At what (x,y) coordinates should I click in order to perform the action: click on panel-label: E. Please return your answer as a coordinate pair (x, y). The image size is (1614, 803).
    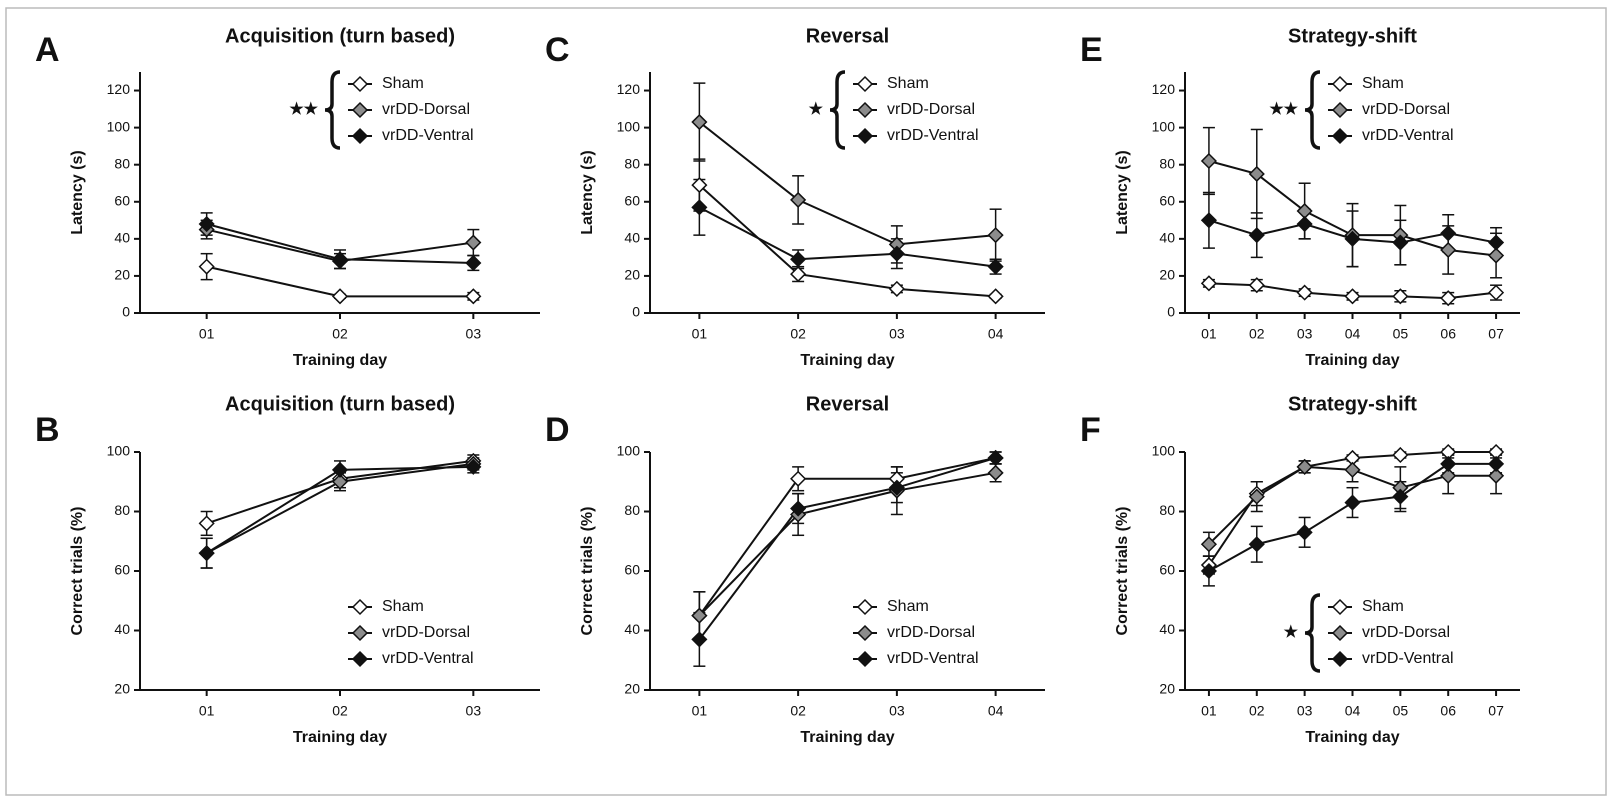
    Looking at the image, I should click on (1091, 50).